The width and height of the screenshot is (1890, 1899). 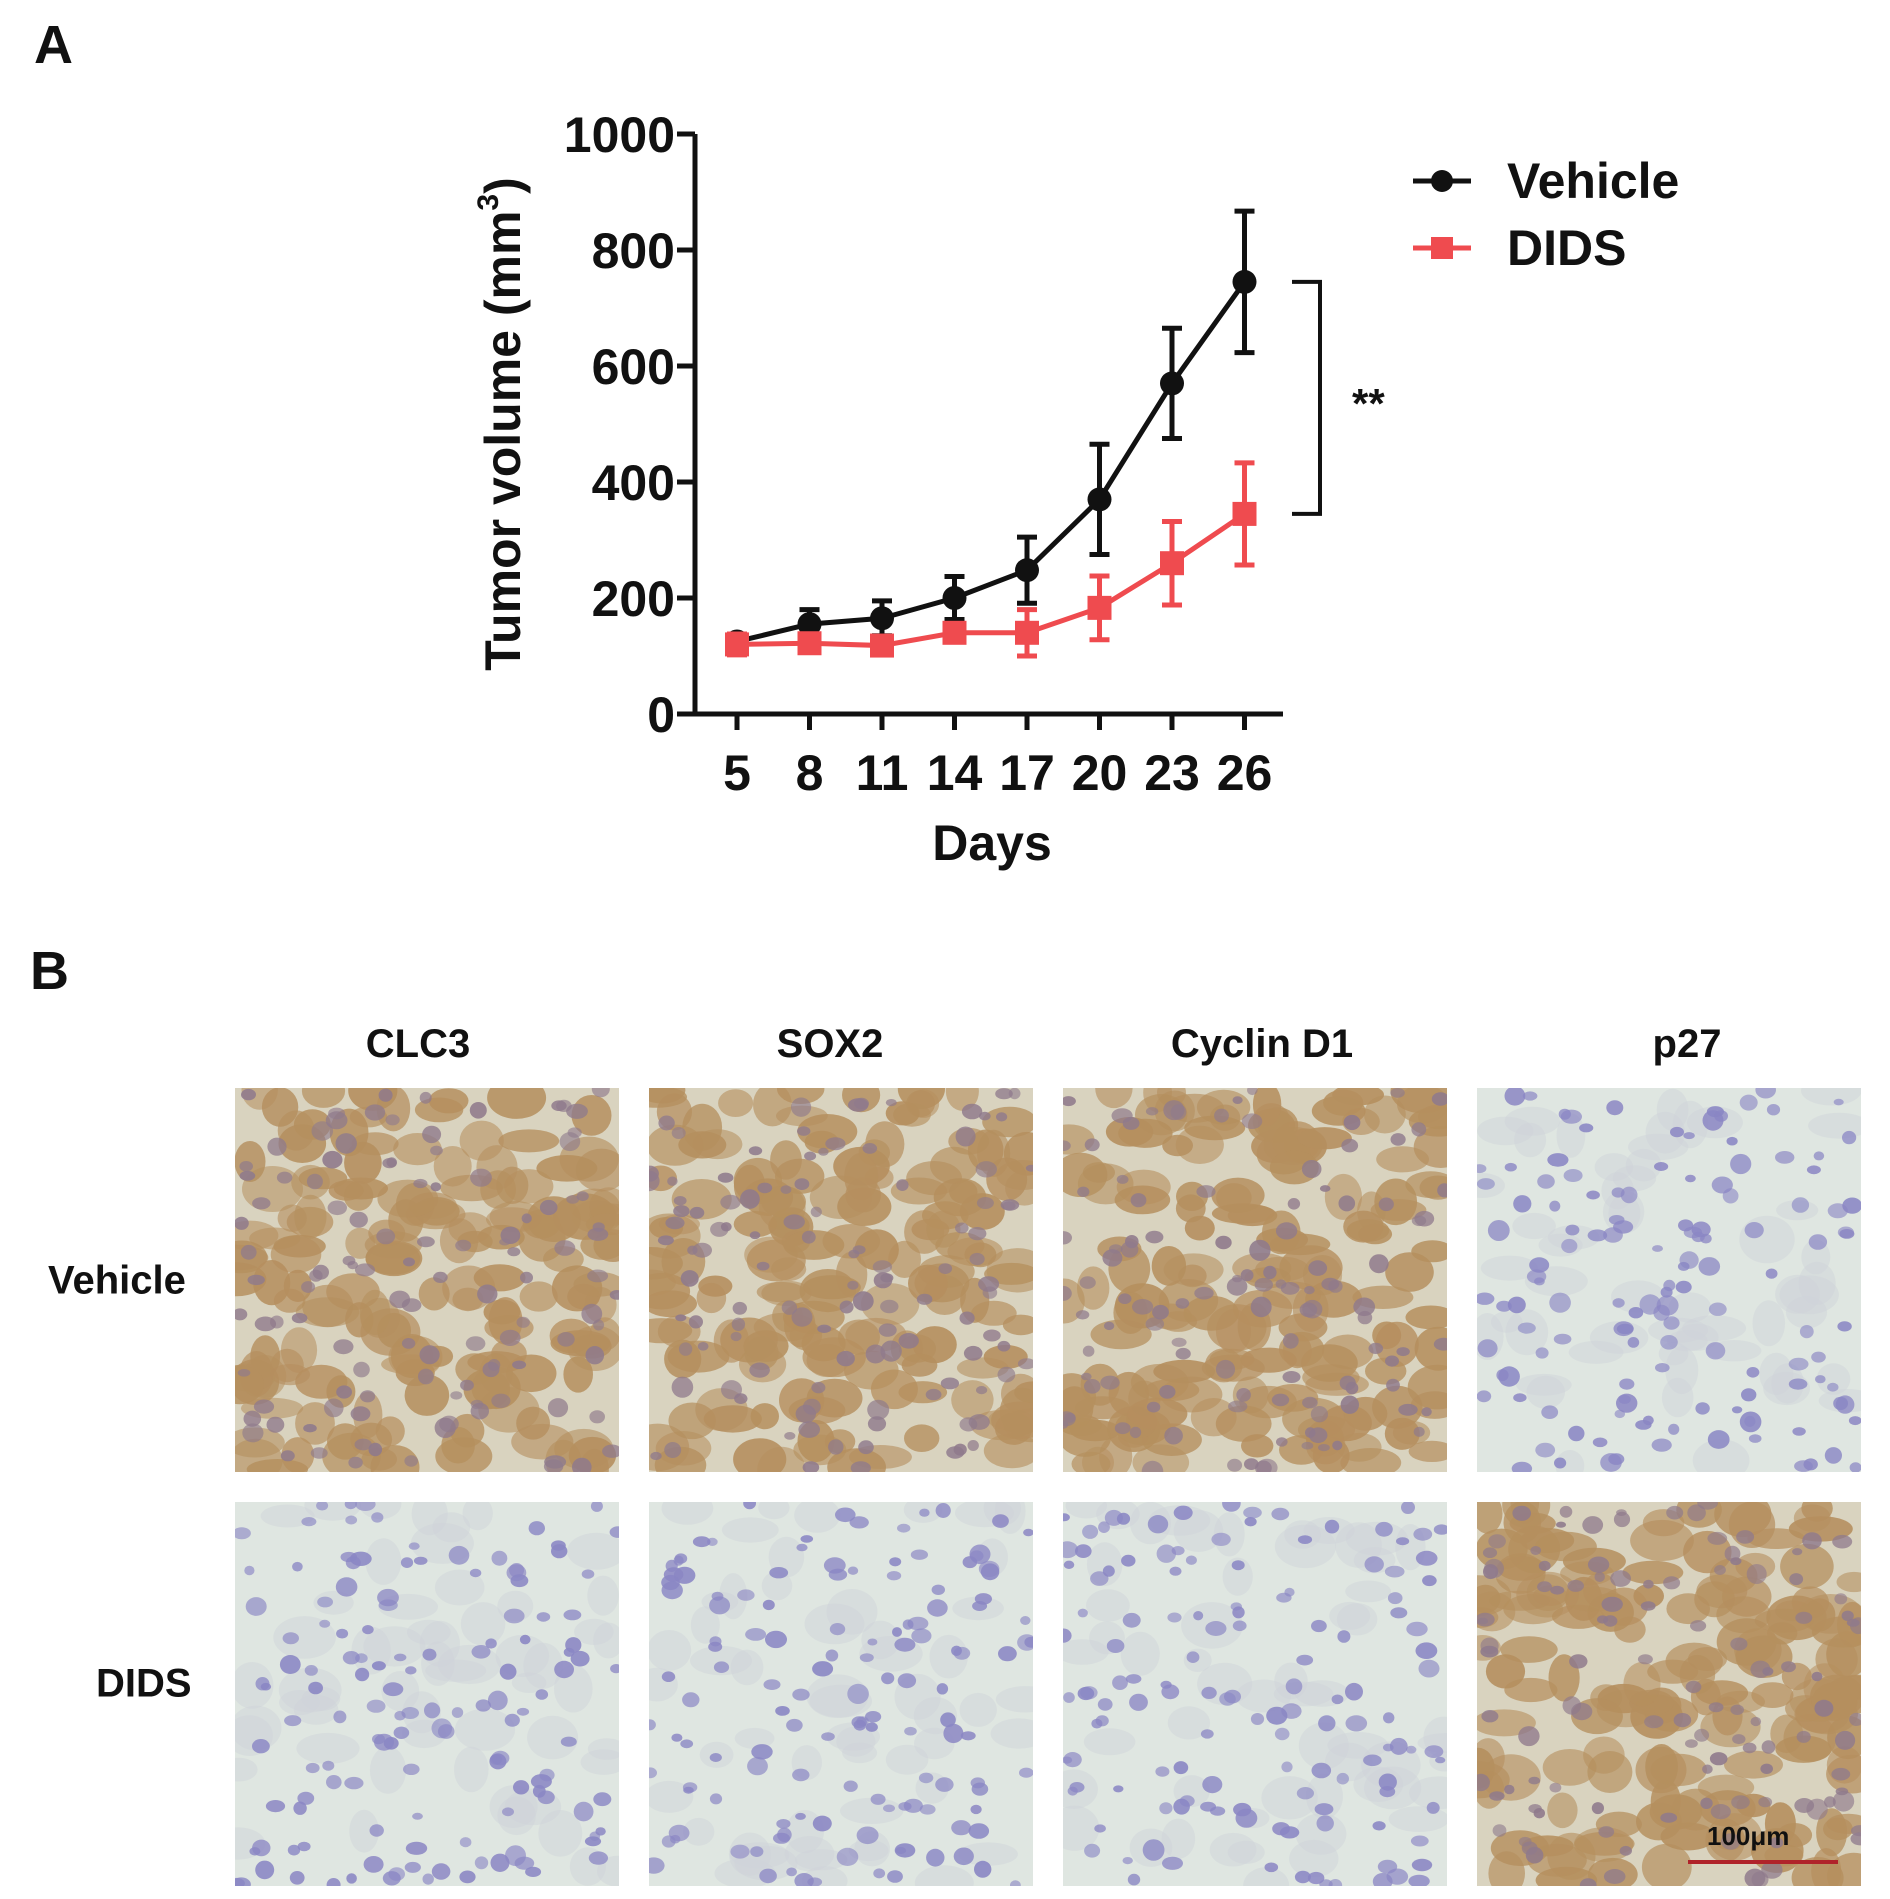 I want to click on x-tick-label: 11, so click(x=882, y=773).